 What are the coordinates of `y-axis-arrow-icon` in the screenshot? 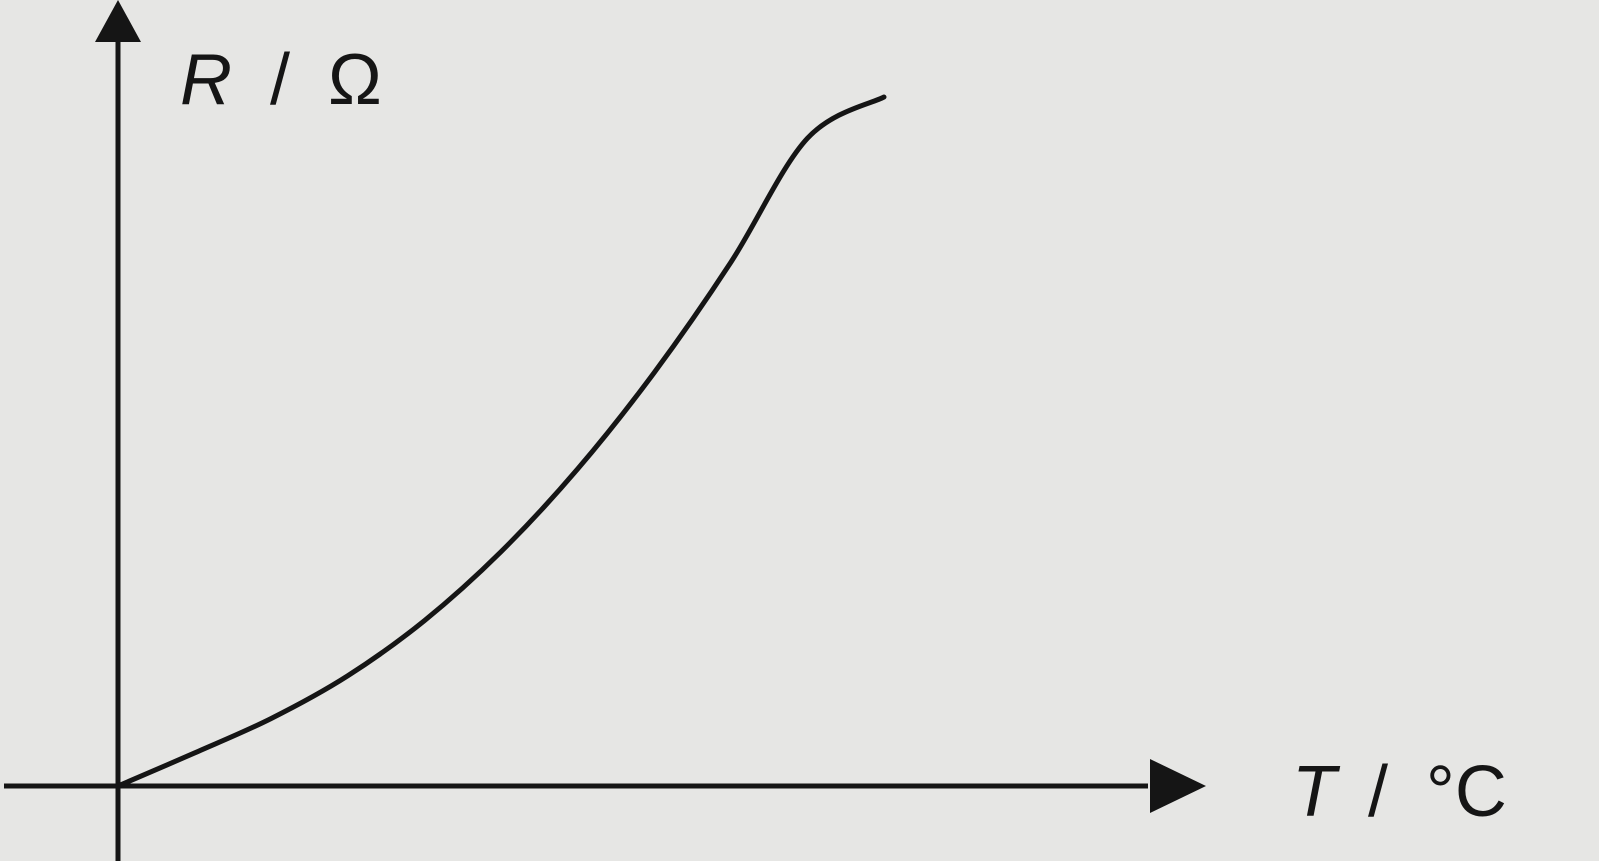 It's located at (118, 21).